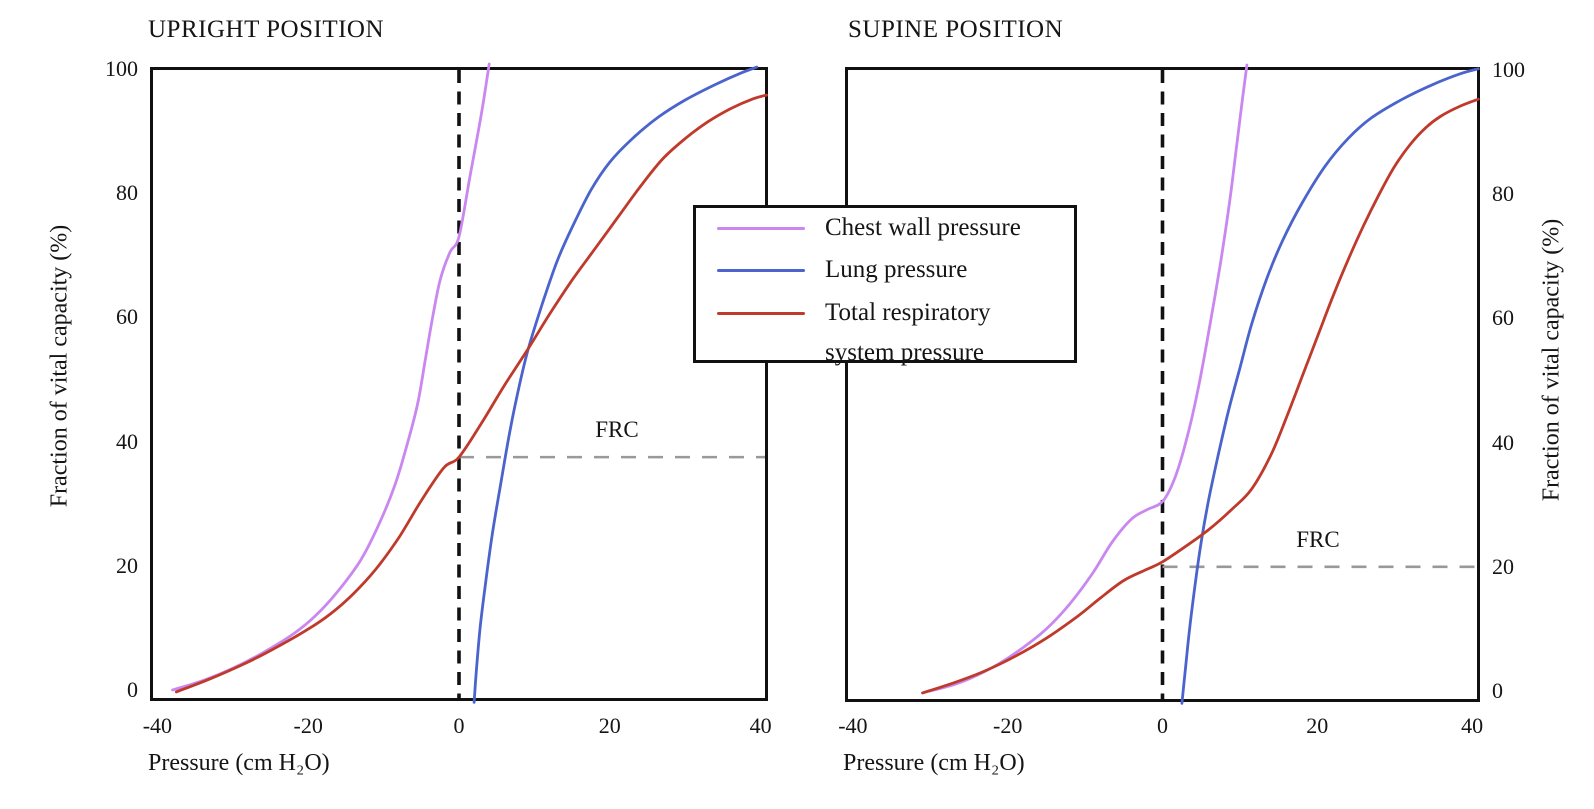  What do you see at coordinates (266, 29) in the screenshot?
I see `upright-chart-title: UPRIGHT POSITION` at bounding box center [266, 29].